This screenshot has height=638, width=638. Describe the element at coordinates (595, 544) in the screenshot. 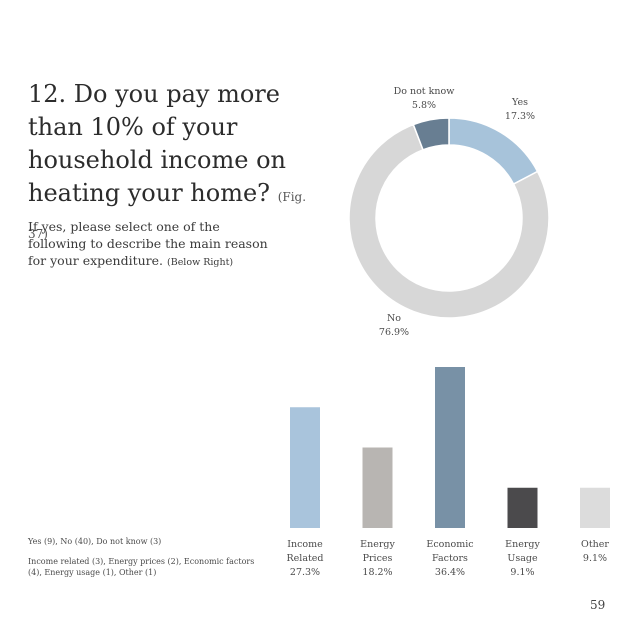

I see `bar-label-4-0: Other` at that location.